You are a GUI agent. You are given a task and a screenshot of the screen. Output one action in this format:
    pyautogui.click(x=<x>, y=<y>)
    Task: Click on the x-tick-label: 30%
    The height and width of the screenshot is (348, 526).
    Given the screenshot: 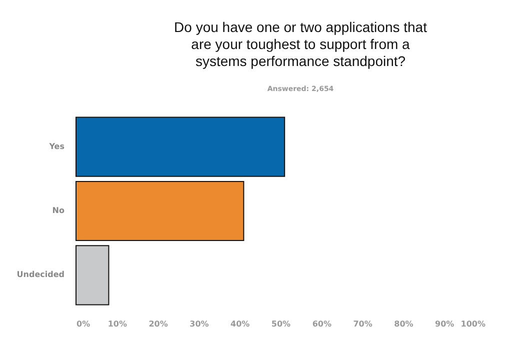 What is the action you would take?
    pyautogui.click(x=199, y=324)
    